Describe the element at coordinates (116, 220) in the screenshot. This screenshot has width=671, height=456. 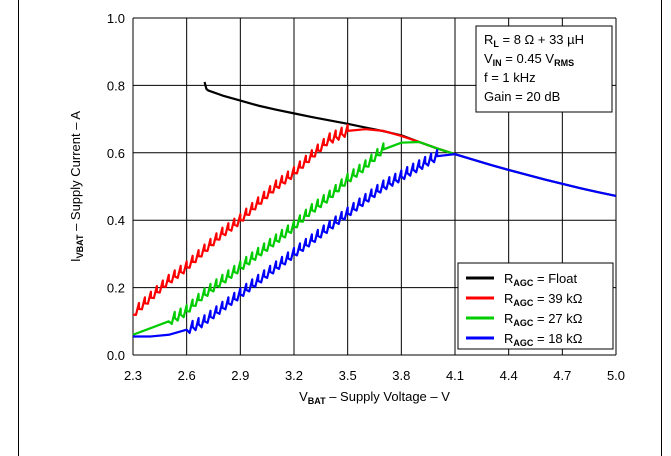
I see `y-tick-label: 0.4` at that location.